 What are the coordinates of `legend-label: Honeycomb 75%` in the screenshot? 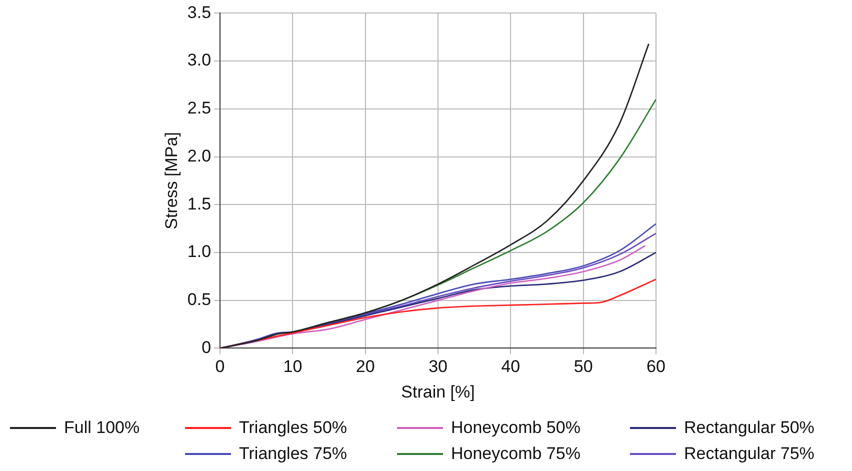 It's located at (515, 454).